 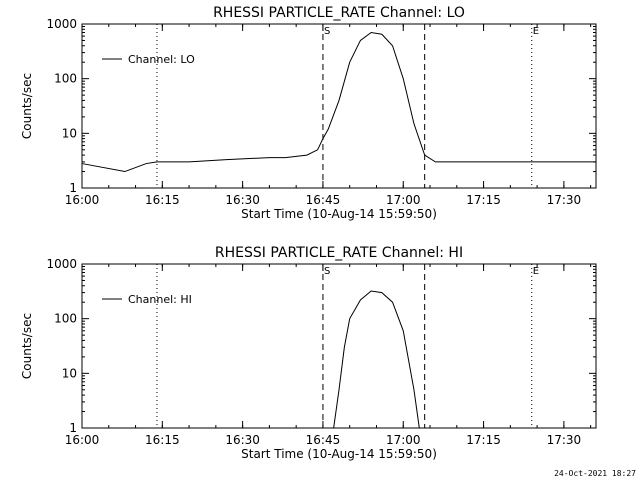 What do you see at coordinates (160, 299) in the screenshot?
I see `legend-label: Channel: HI` at bounding box center [160, 299].